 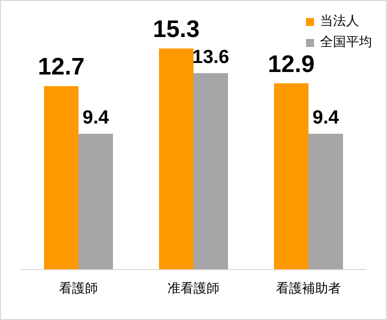 What do you see at coordinates (176, 30) in the screenshot?
I see `data-label: 15.3` at bounding box center [176, 30].